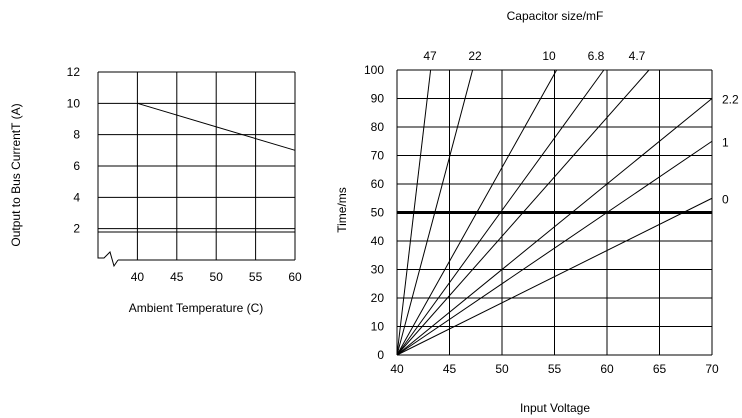 Image resolution: width=742 pixels, height=418 pixels. What do you see at coordinates (378, 213) in the screenshot?
I see `y-tick-label: 50` at bounding box center [378, 213].